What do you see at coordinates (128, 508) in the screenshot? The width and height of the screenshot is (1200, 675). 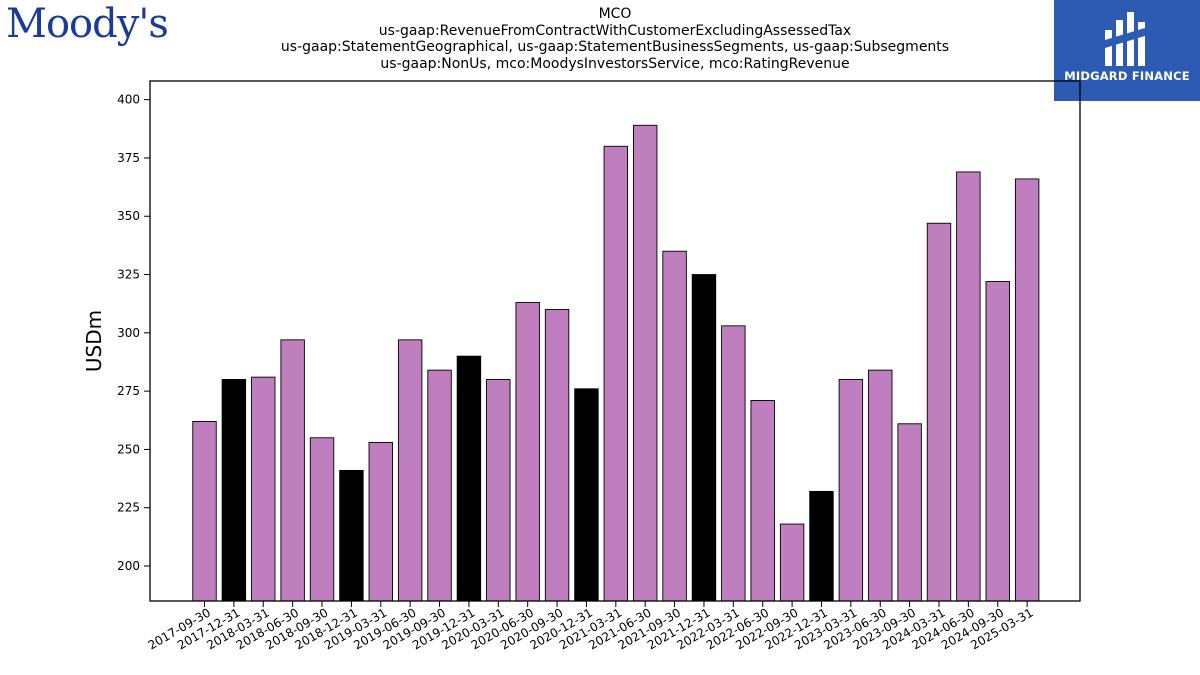 I see `y-tick-label: 225` at bounding box center [128, 508].